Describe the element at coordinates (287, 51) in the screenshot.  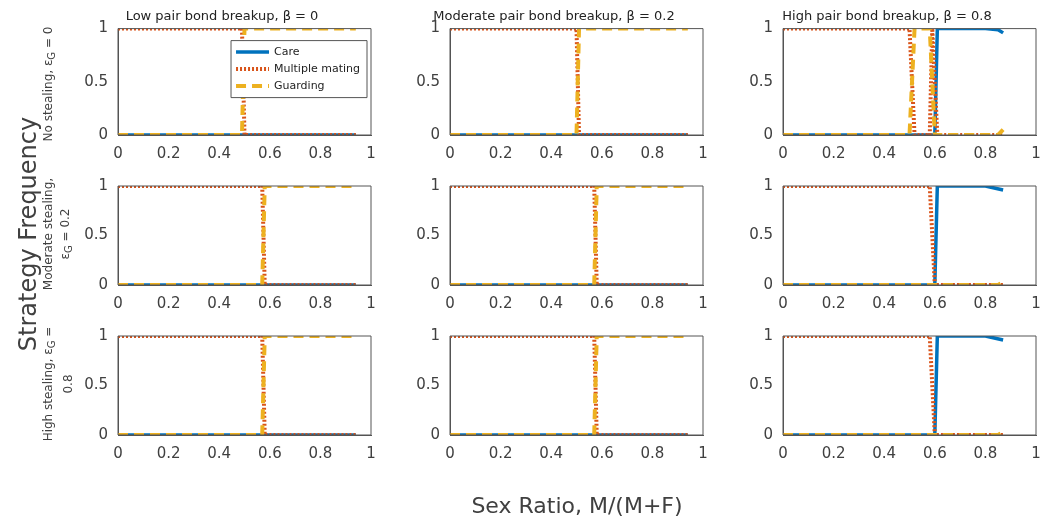
I see `legend-label: Care` at that location.